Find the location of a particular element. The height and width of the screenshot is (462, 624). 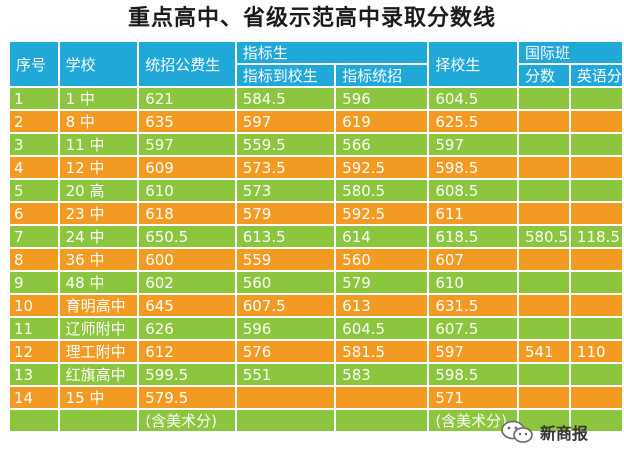

cell-intl-english: 110 is located at coordinates (596, 351).